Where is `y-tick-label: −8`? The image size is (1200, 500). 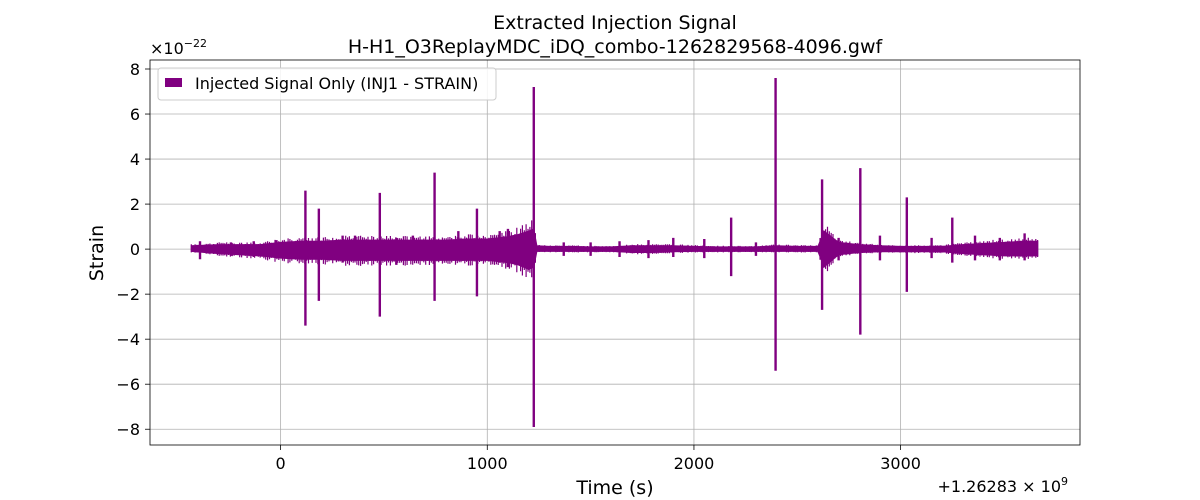
y-tick-label: −8 is located at coordinates (128, 429).